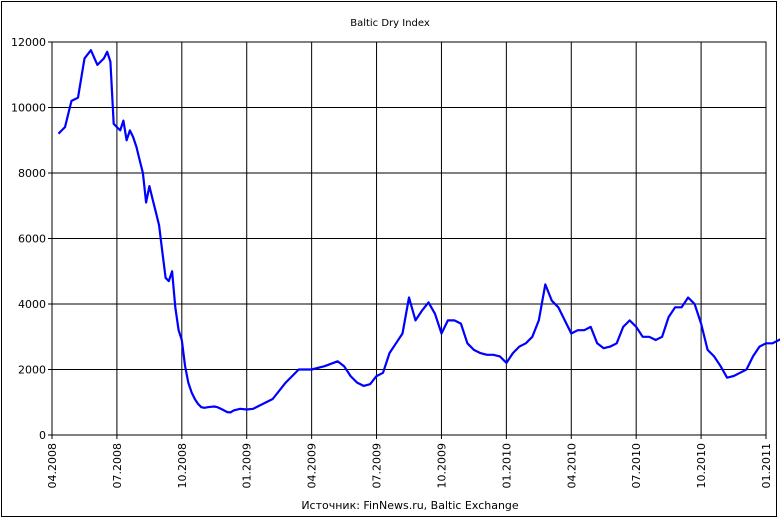  I want to click on chart-title: Baltic Dry Index, so click(390, 23).